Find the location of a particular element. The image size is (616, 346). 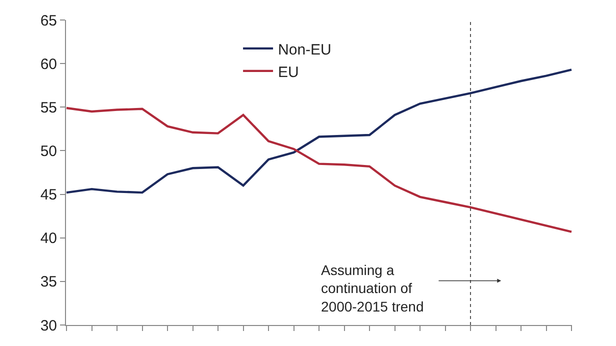

y-tick-label: 45 is located at coordinates (48, 195).